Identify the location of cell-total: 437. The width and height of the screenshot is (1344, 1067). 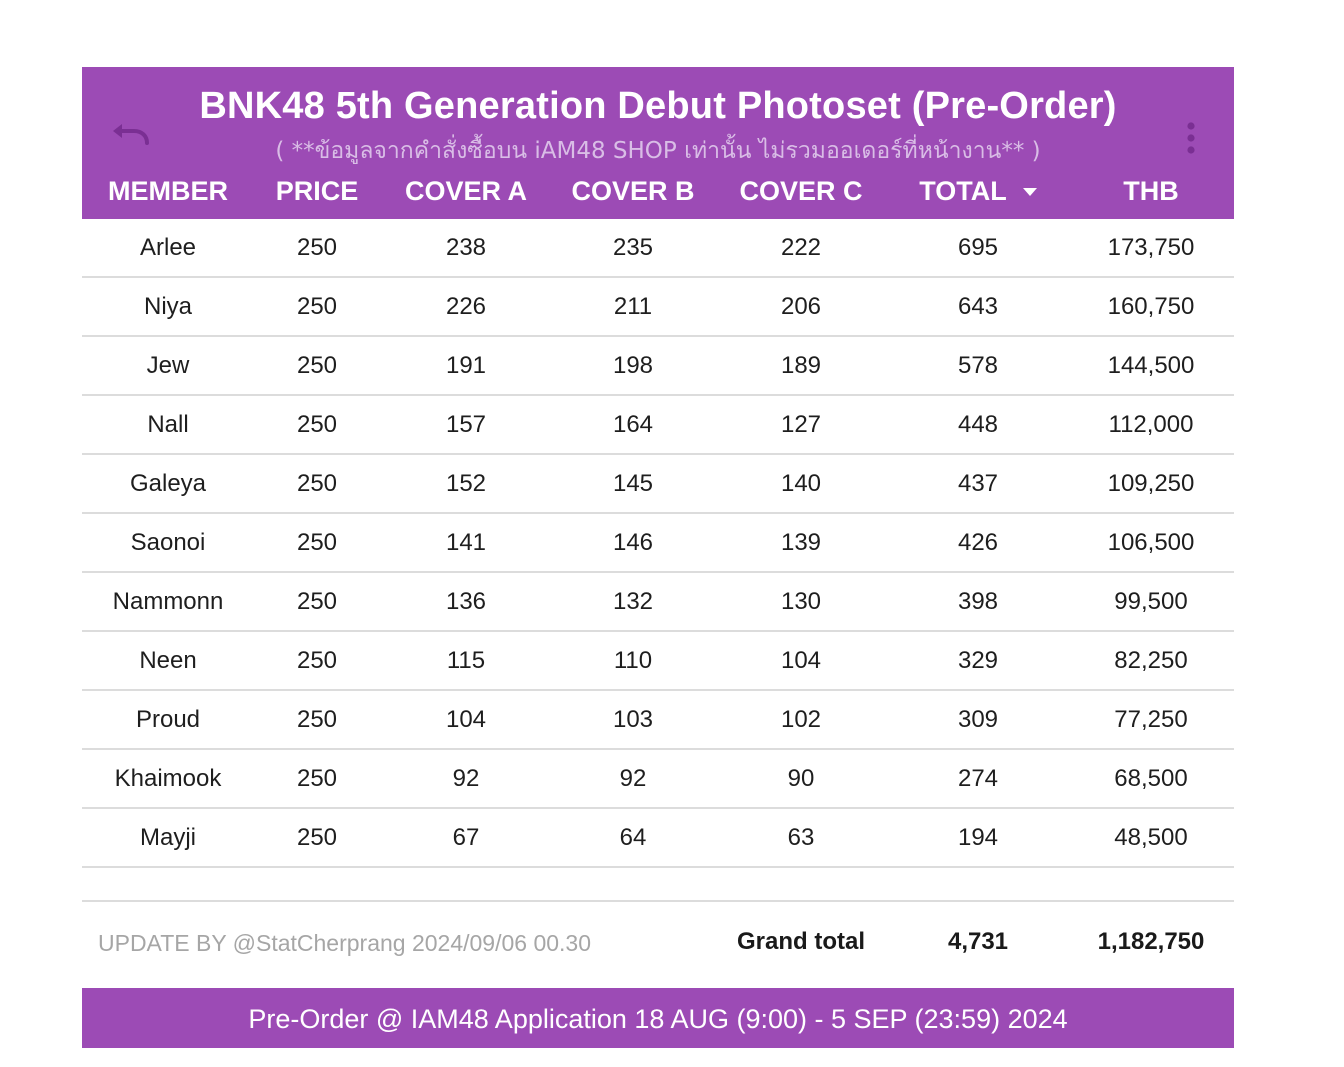
(978, 483).